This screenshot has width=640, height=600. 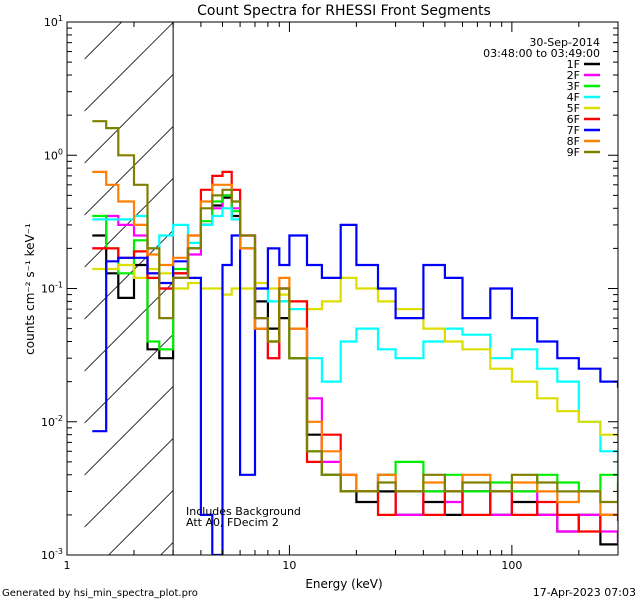 I want to click on chart-title: Count Spectra for RHESSI Front Segments, so click(x=344, y=11).